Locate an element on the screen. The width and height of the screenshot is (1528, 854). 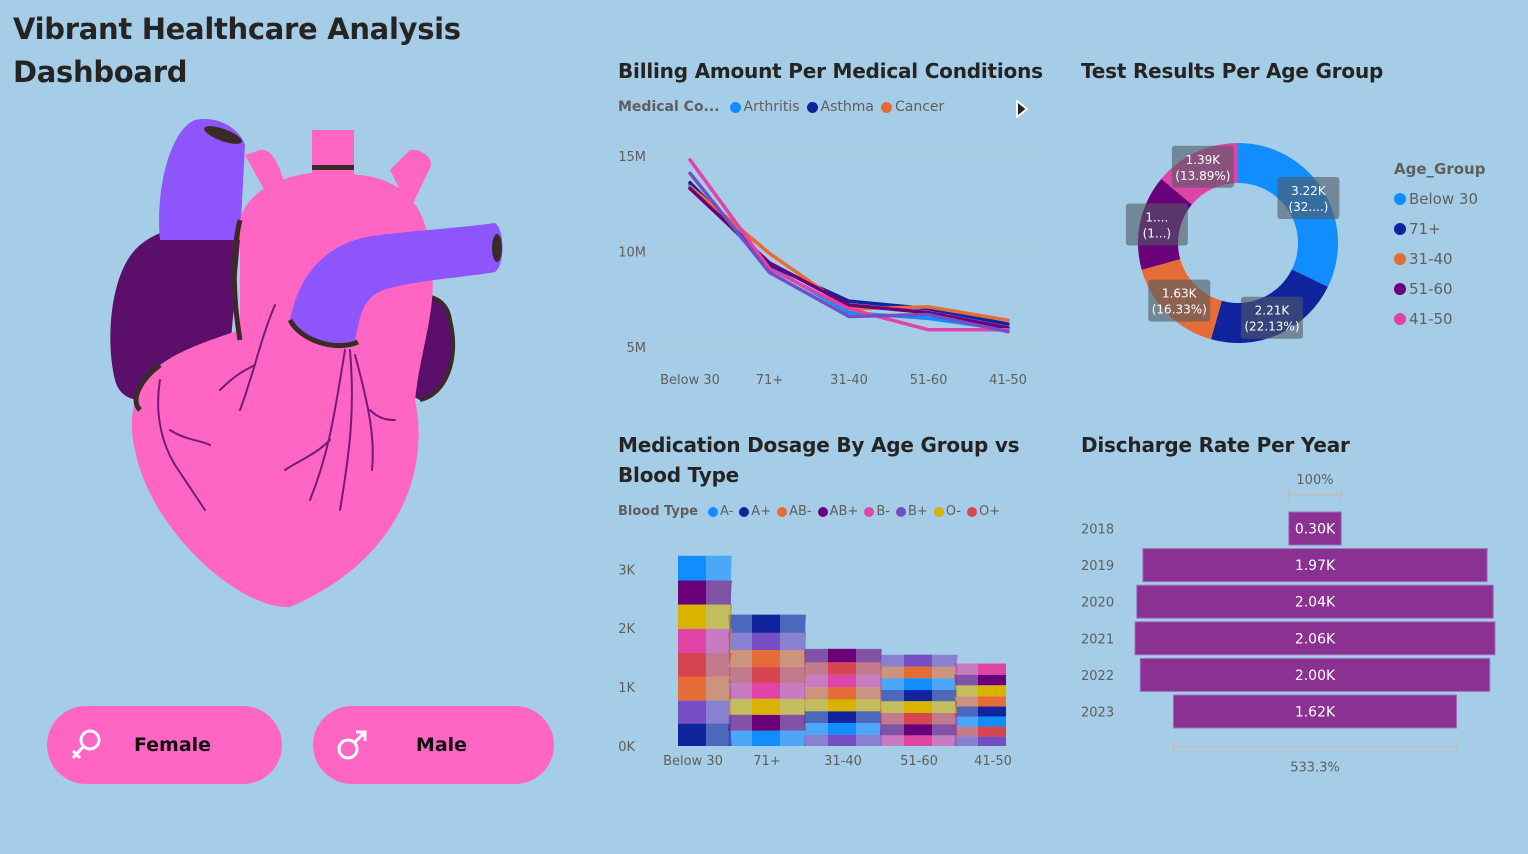
female-filter-label: Female is located at coordinates (172, 745).